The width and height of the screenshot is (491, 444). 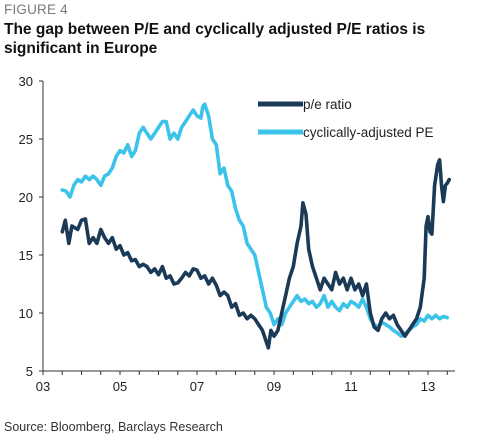 I want to click on figure-label: FIGURE 4, so click(x=36, y=9).